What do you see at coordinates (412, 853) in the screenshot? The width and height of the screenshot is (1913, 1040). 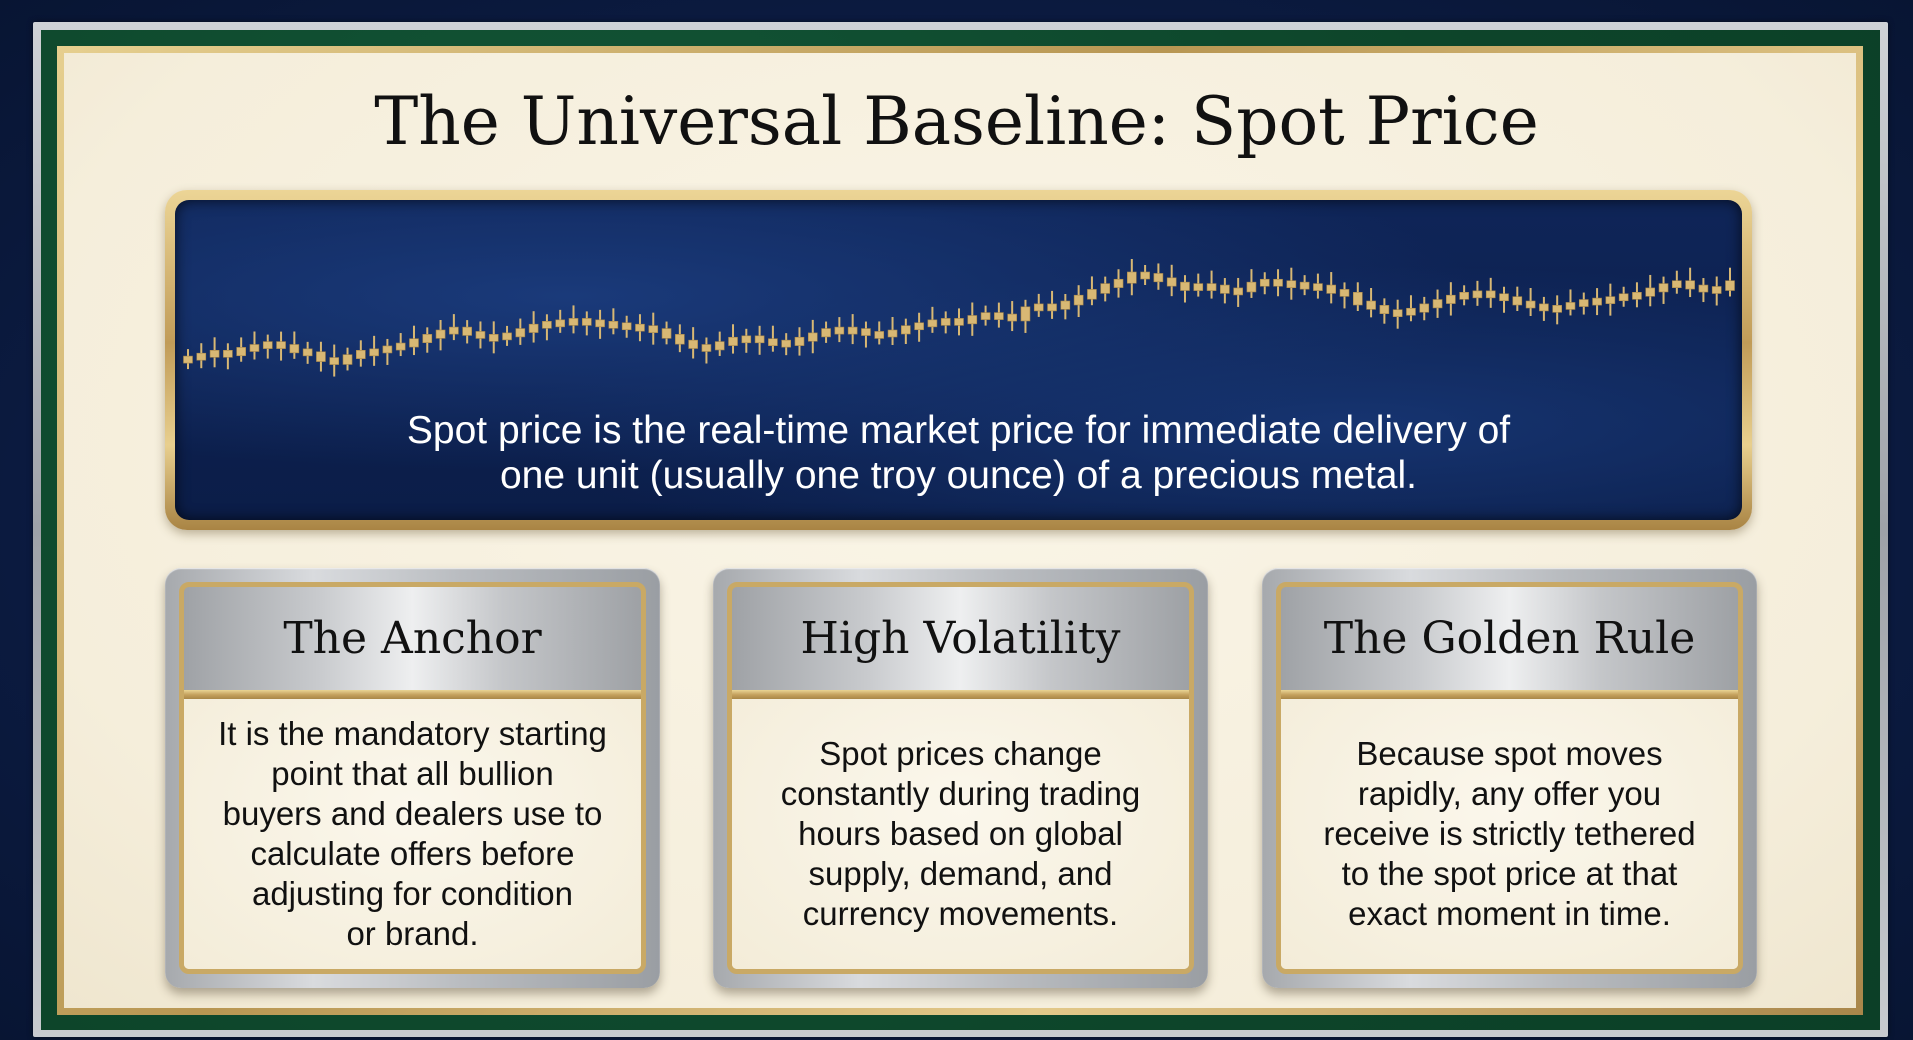 I see `card-text-line: calculate offers before` at bounding box center [412, 853].